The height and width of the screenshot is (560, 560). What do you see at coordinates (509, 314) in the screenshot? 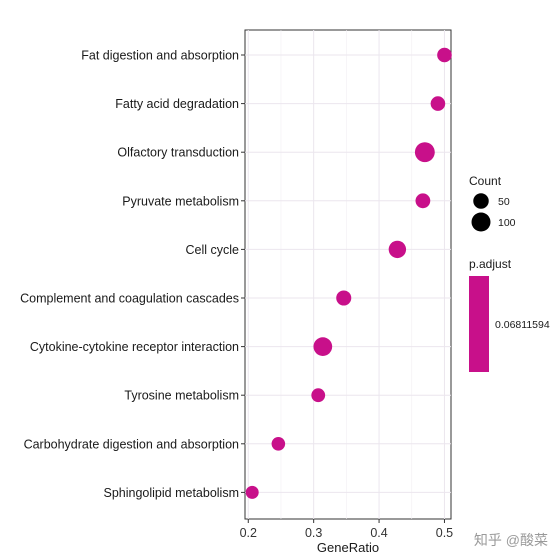
I see `color-legend: p.adjust 0.06811594` at bounding box center [509, 314].